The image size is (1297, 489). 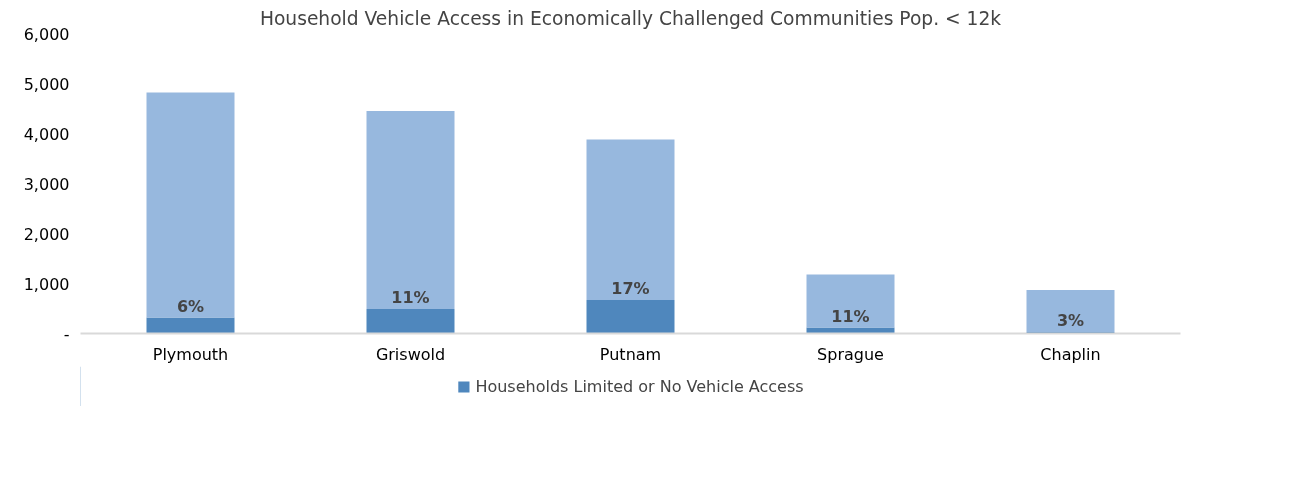 I want to click on x-tick-label: Plymouth, so click(x=190, y=354).